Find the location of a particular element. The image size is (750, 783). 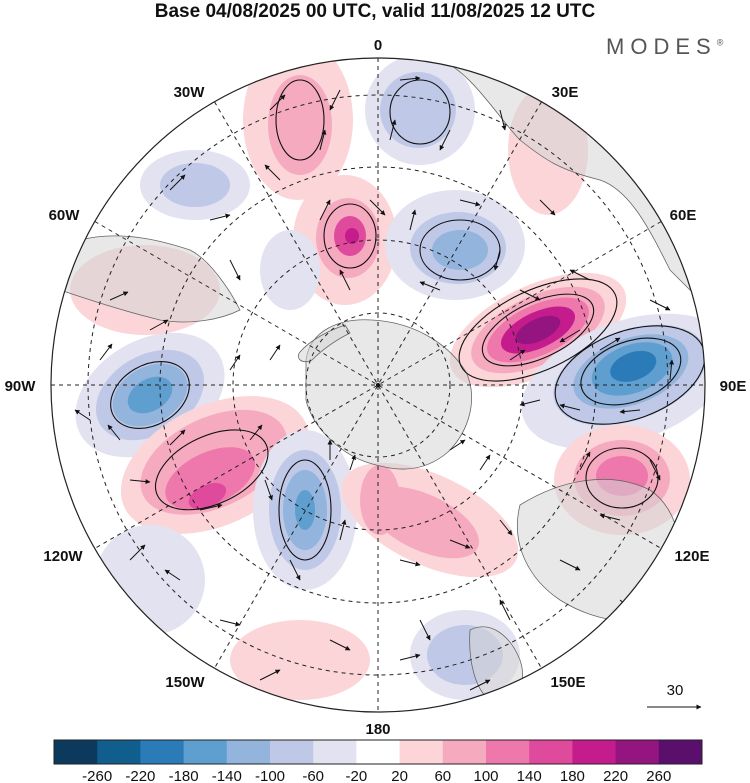

lon-label-0: 0 is located at coordinates (378, 45).